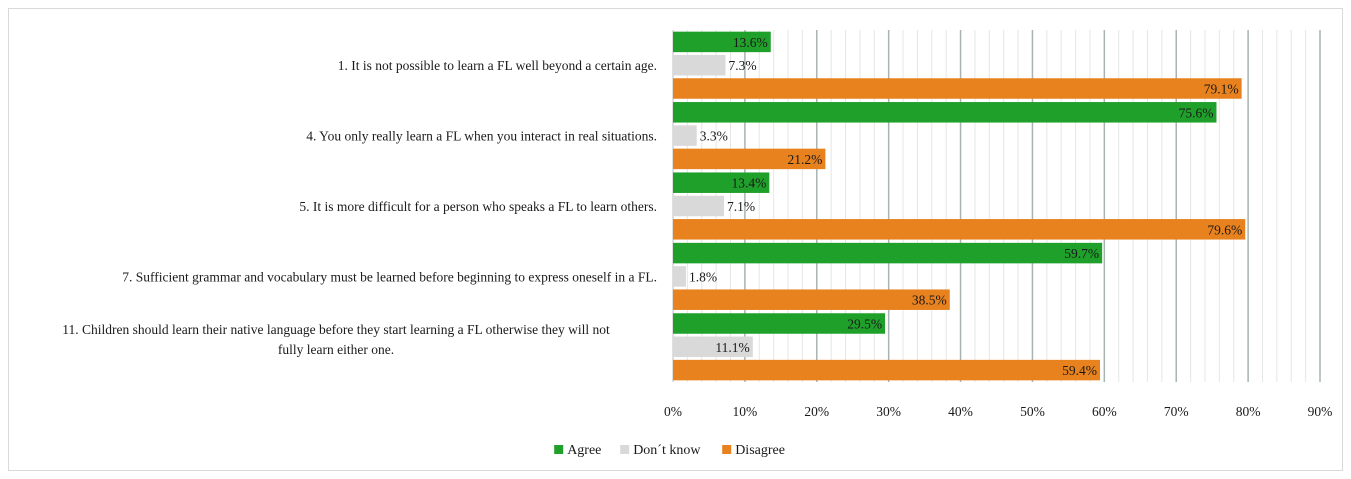 Image resolution: width=1351 pixels, height=479 pixels. What do you see at coordinates (1248, 411) in the screenshot?
I see `x-tick-label: 80%` at bounding box center [1248, 411].